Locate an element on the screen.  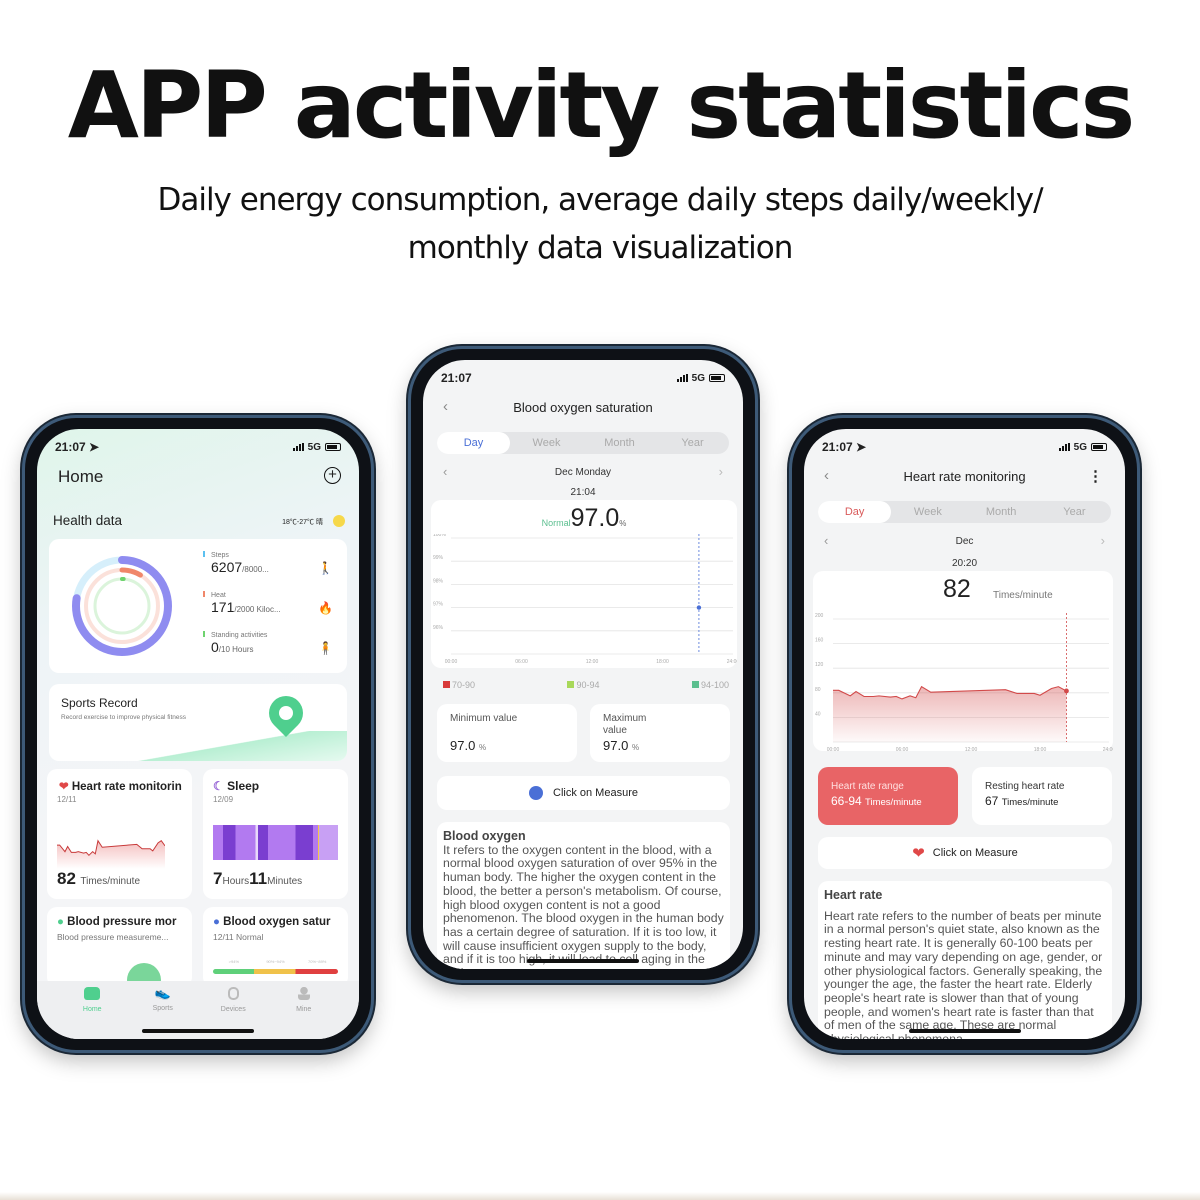
tab-mine: Mine is located at coordinates (304, 1010).